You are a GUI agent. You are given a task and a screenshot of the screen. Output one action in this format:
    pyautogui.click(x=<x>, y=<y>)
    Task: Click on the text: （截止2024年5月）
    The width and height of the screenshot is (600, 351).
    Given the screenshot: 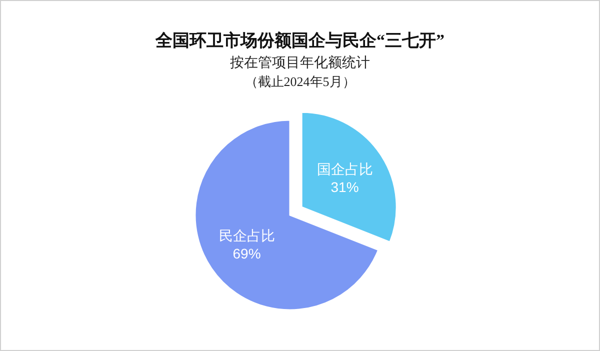 What is the action you would take?
    pyautogui.click(x=300, y=81)
    